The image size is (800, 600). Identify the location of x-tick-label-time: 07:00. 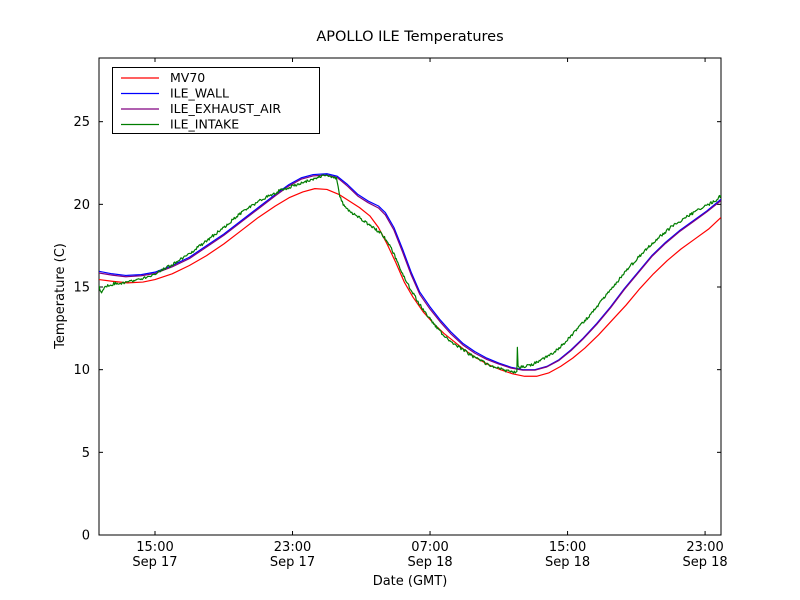
(429, 547).